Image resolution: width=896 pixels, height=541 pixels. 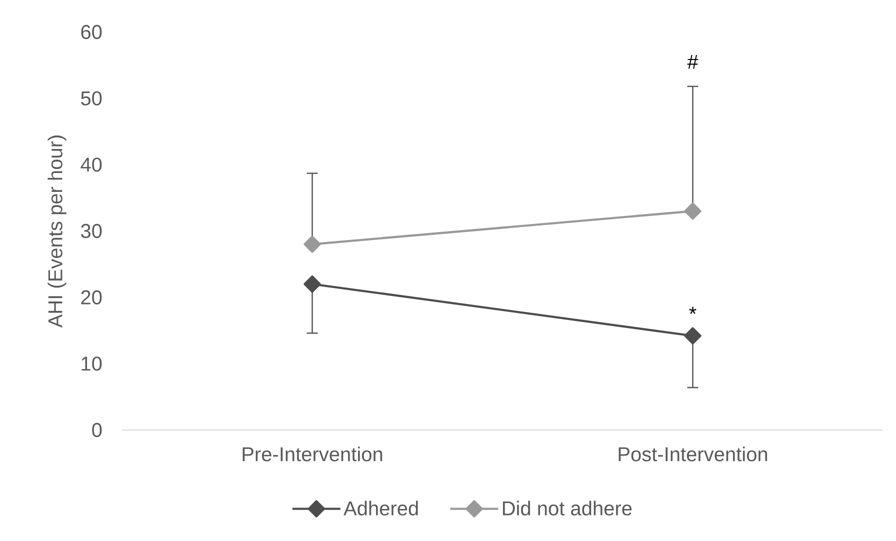 What do you see at coordinates (91, 297) in the screenshot?
I see `y-tick-label: 20` at bounding box center [91, 297].